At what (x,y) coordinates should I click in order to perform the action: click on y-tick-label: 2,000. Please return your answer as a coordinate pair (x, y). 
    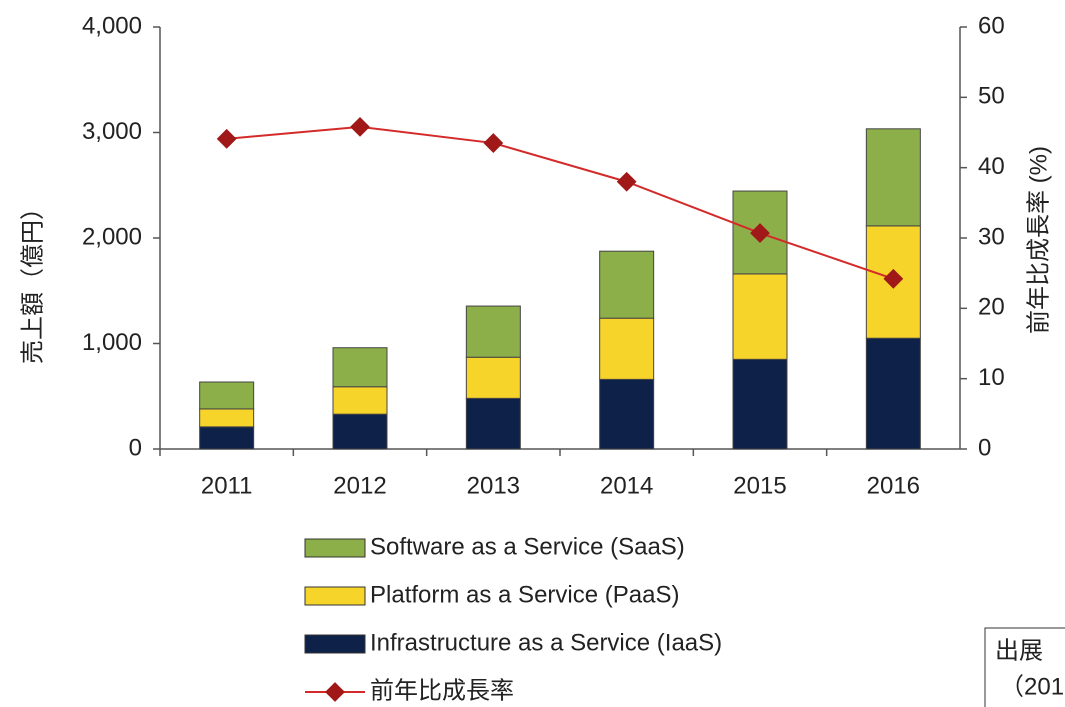
    Looking at the image, I should click on (112, 236).